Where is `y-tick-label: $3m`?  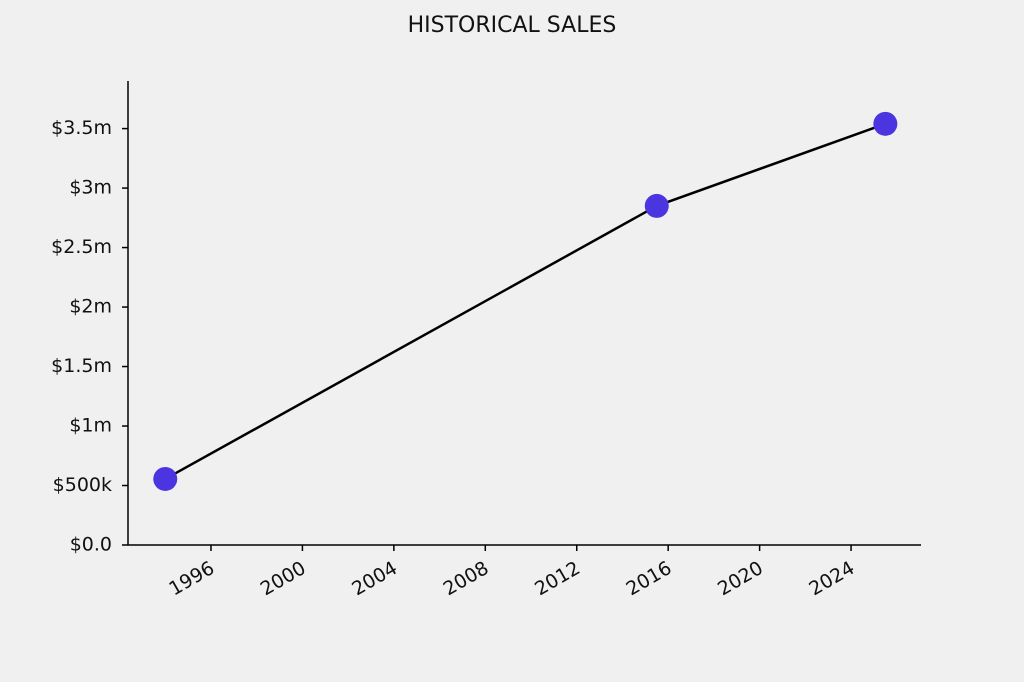
y-tick-label: $3m is located at coordinates (90, 188).